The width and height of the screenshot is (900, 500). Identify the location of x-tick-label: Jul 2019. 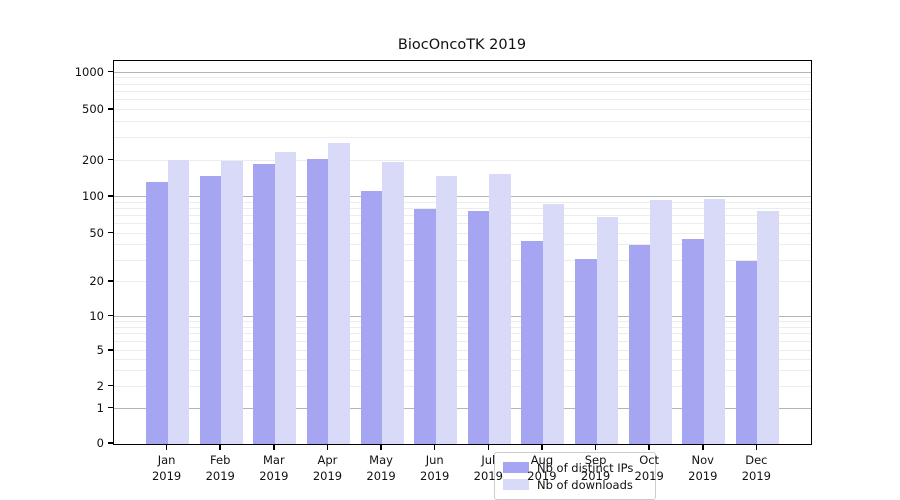
(488, 468).